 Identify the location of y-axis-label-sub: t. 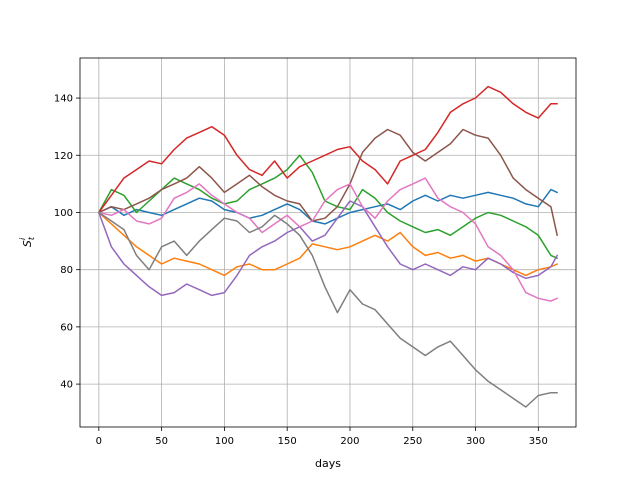
(31, 238).